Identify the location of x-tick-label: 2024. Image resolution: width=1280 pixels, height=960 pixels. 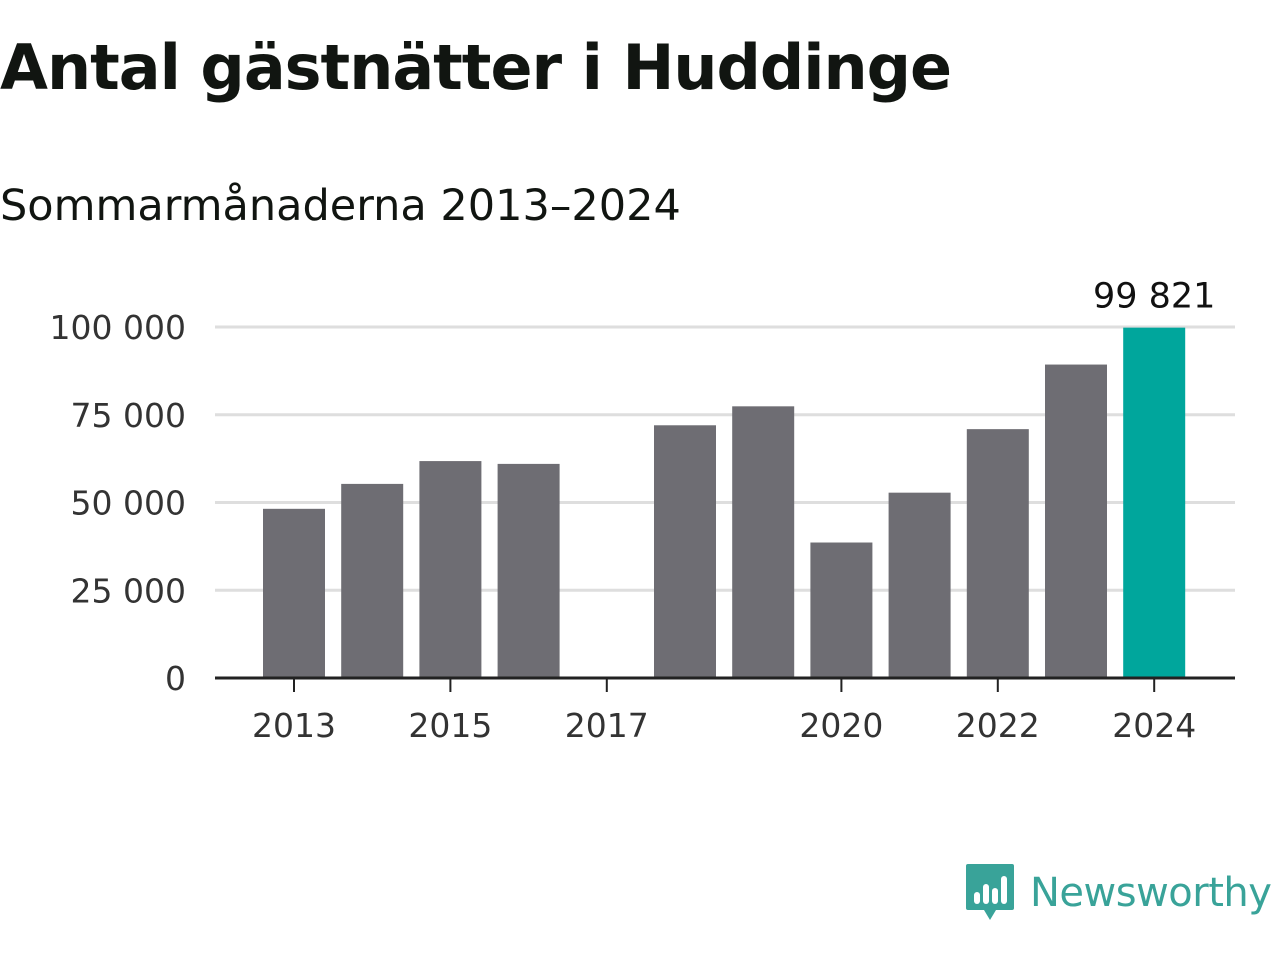
(1154, 725).